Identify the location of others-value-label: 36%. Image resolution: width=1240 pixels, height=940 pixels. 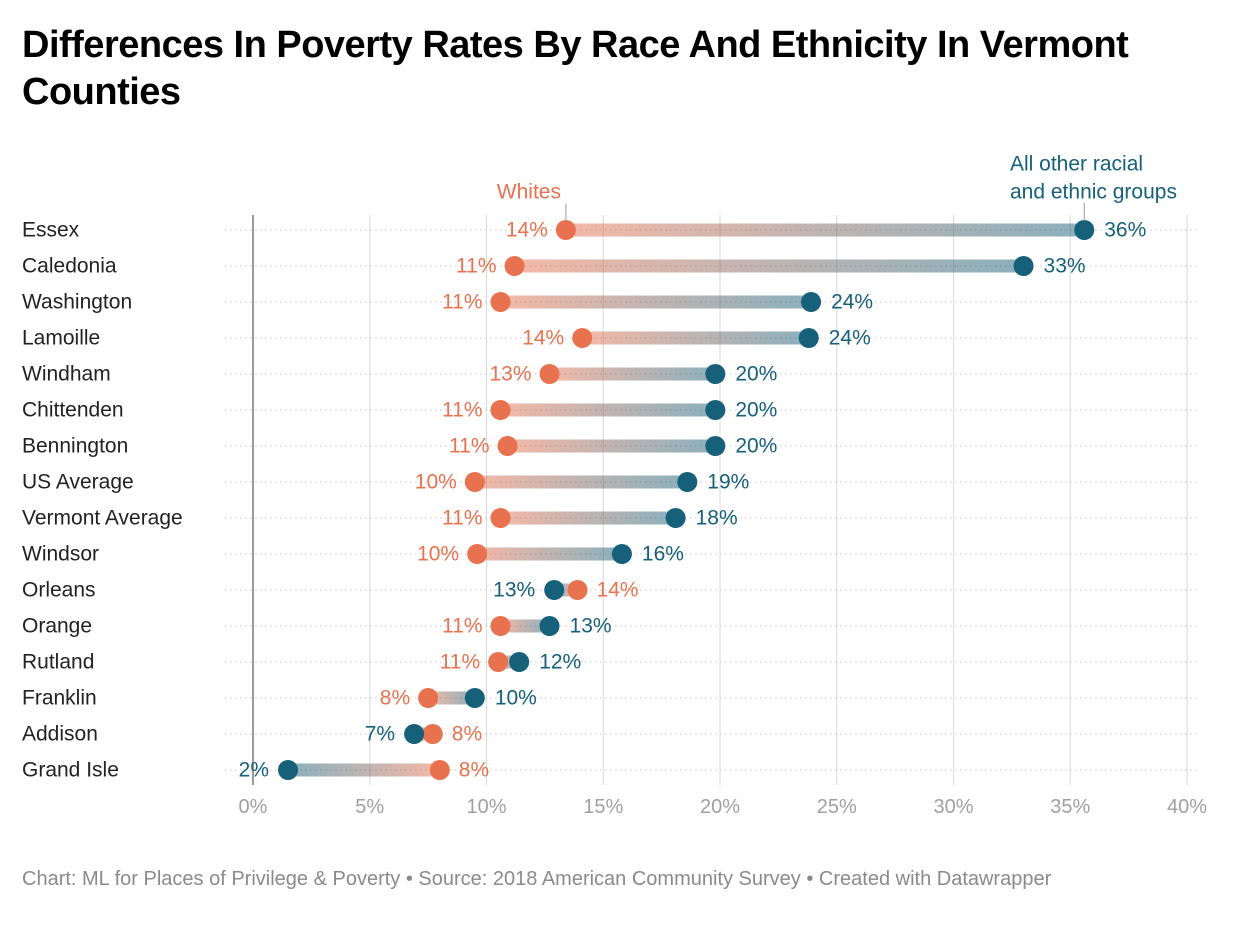
(1125, 230).